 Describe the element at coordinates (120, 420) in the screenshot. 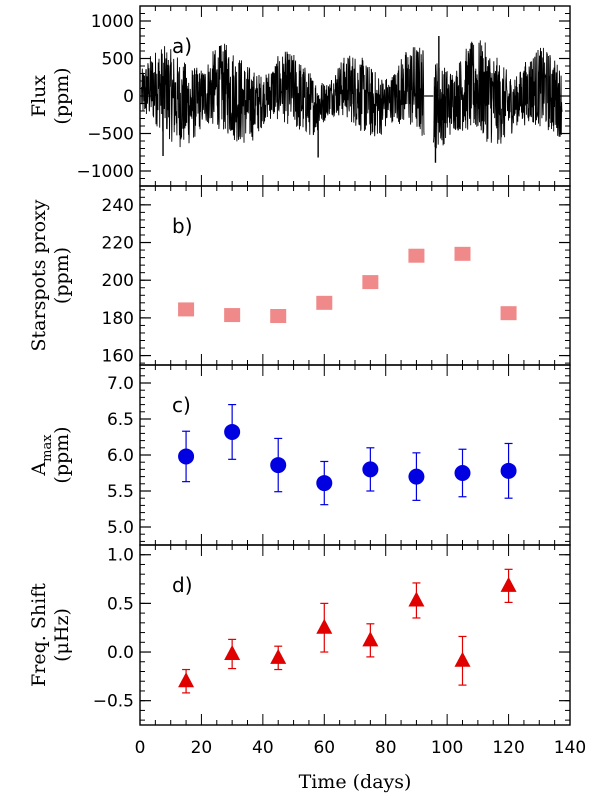

I see `y-tick-label: 6.5` at that location.